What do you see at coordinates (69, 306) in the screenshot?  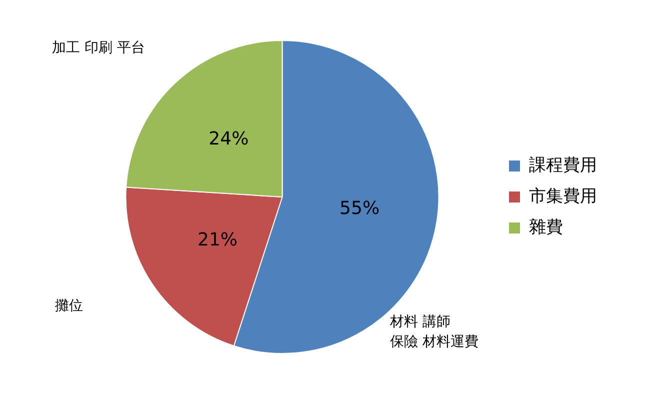 I see `text: 攤位` at bounding box center [69, 306].